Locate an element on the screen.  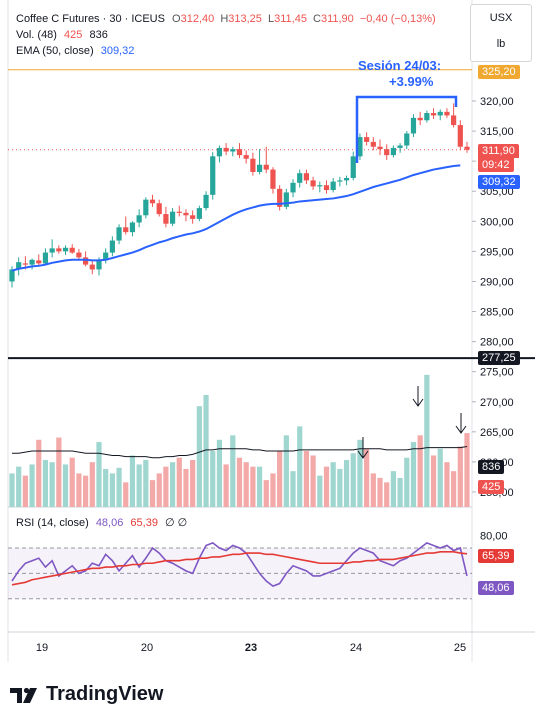
tradingview-logo: TradingView is located at coordinates (86, 694).